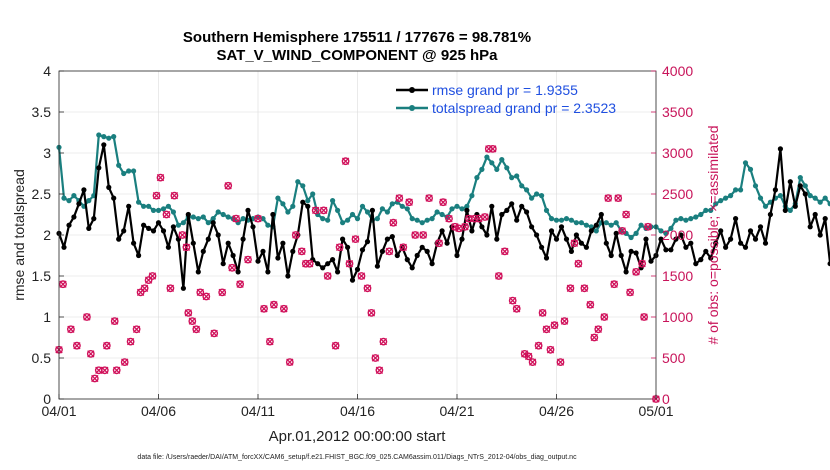 The width and height of the screenshot is (830, 470). Describe the element at coordinates (674, 358) in the screenshot. I see `y-right-tick-label: 500` at that location.